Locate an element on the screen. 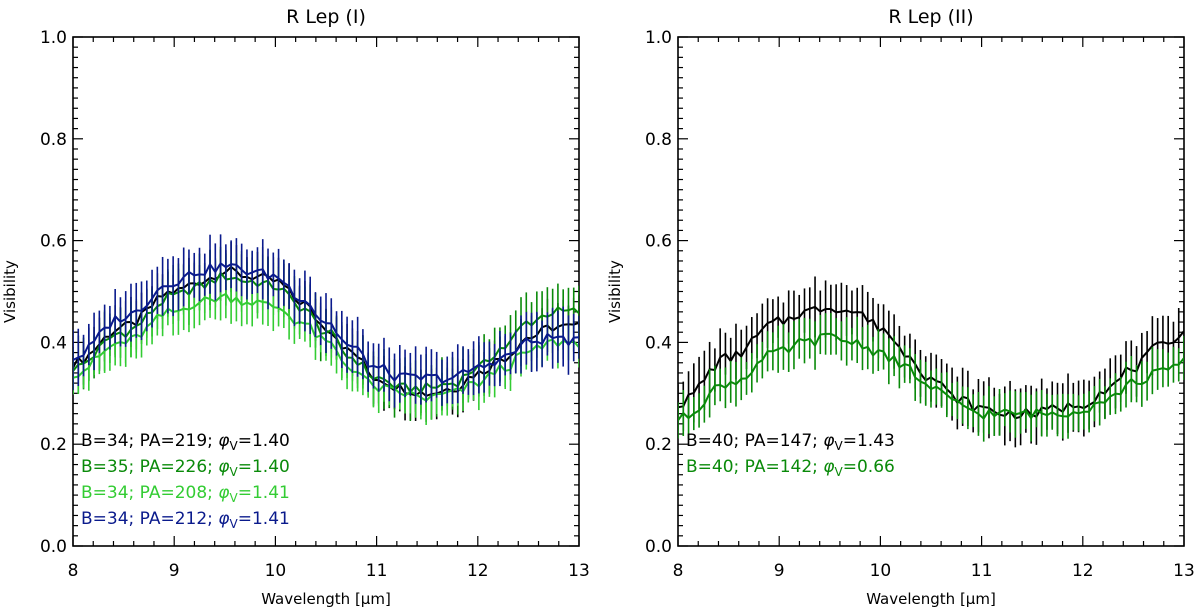 The height and width of the screenshot is (613, 1200). legend-entry-2: B=35; PA=226; φV=1.40 is located at coordinates (185, 468).